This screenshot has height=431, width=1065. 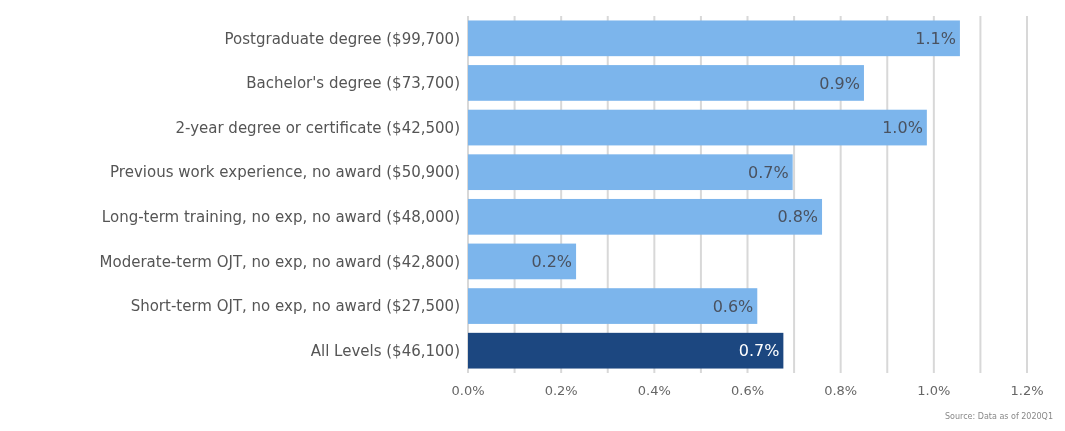 I want to click on y-tick-label: All Levels ($46,100), so click(x=385, y=350).